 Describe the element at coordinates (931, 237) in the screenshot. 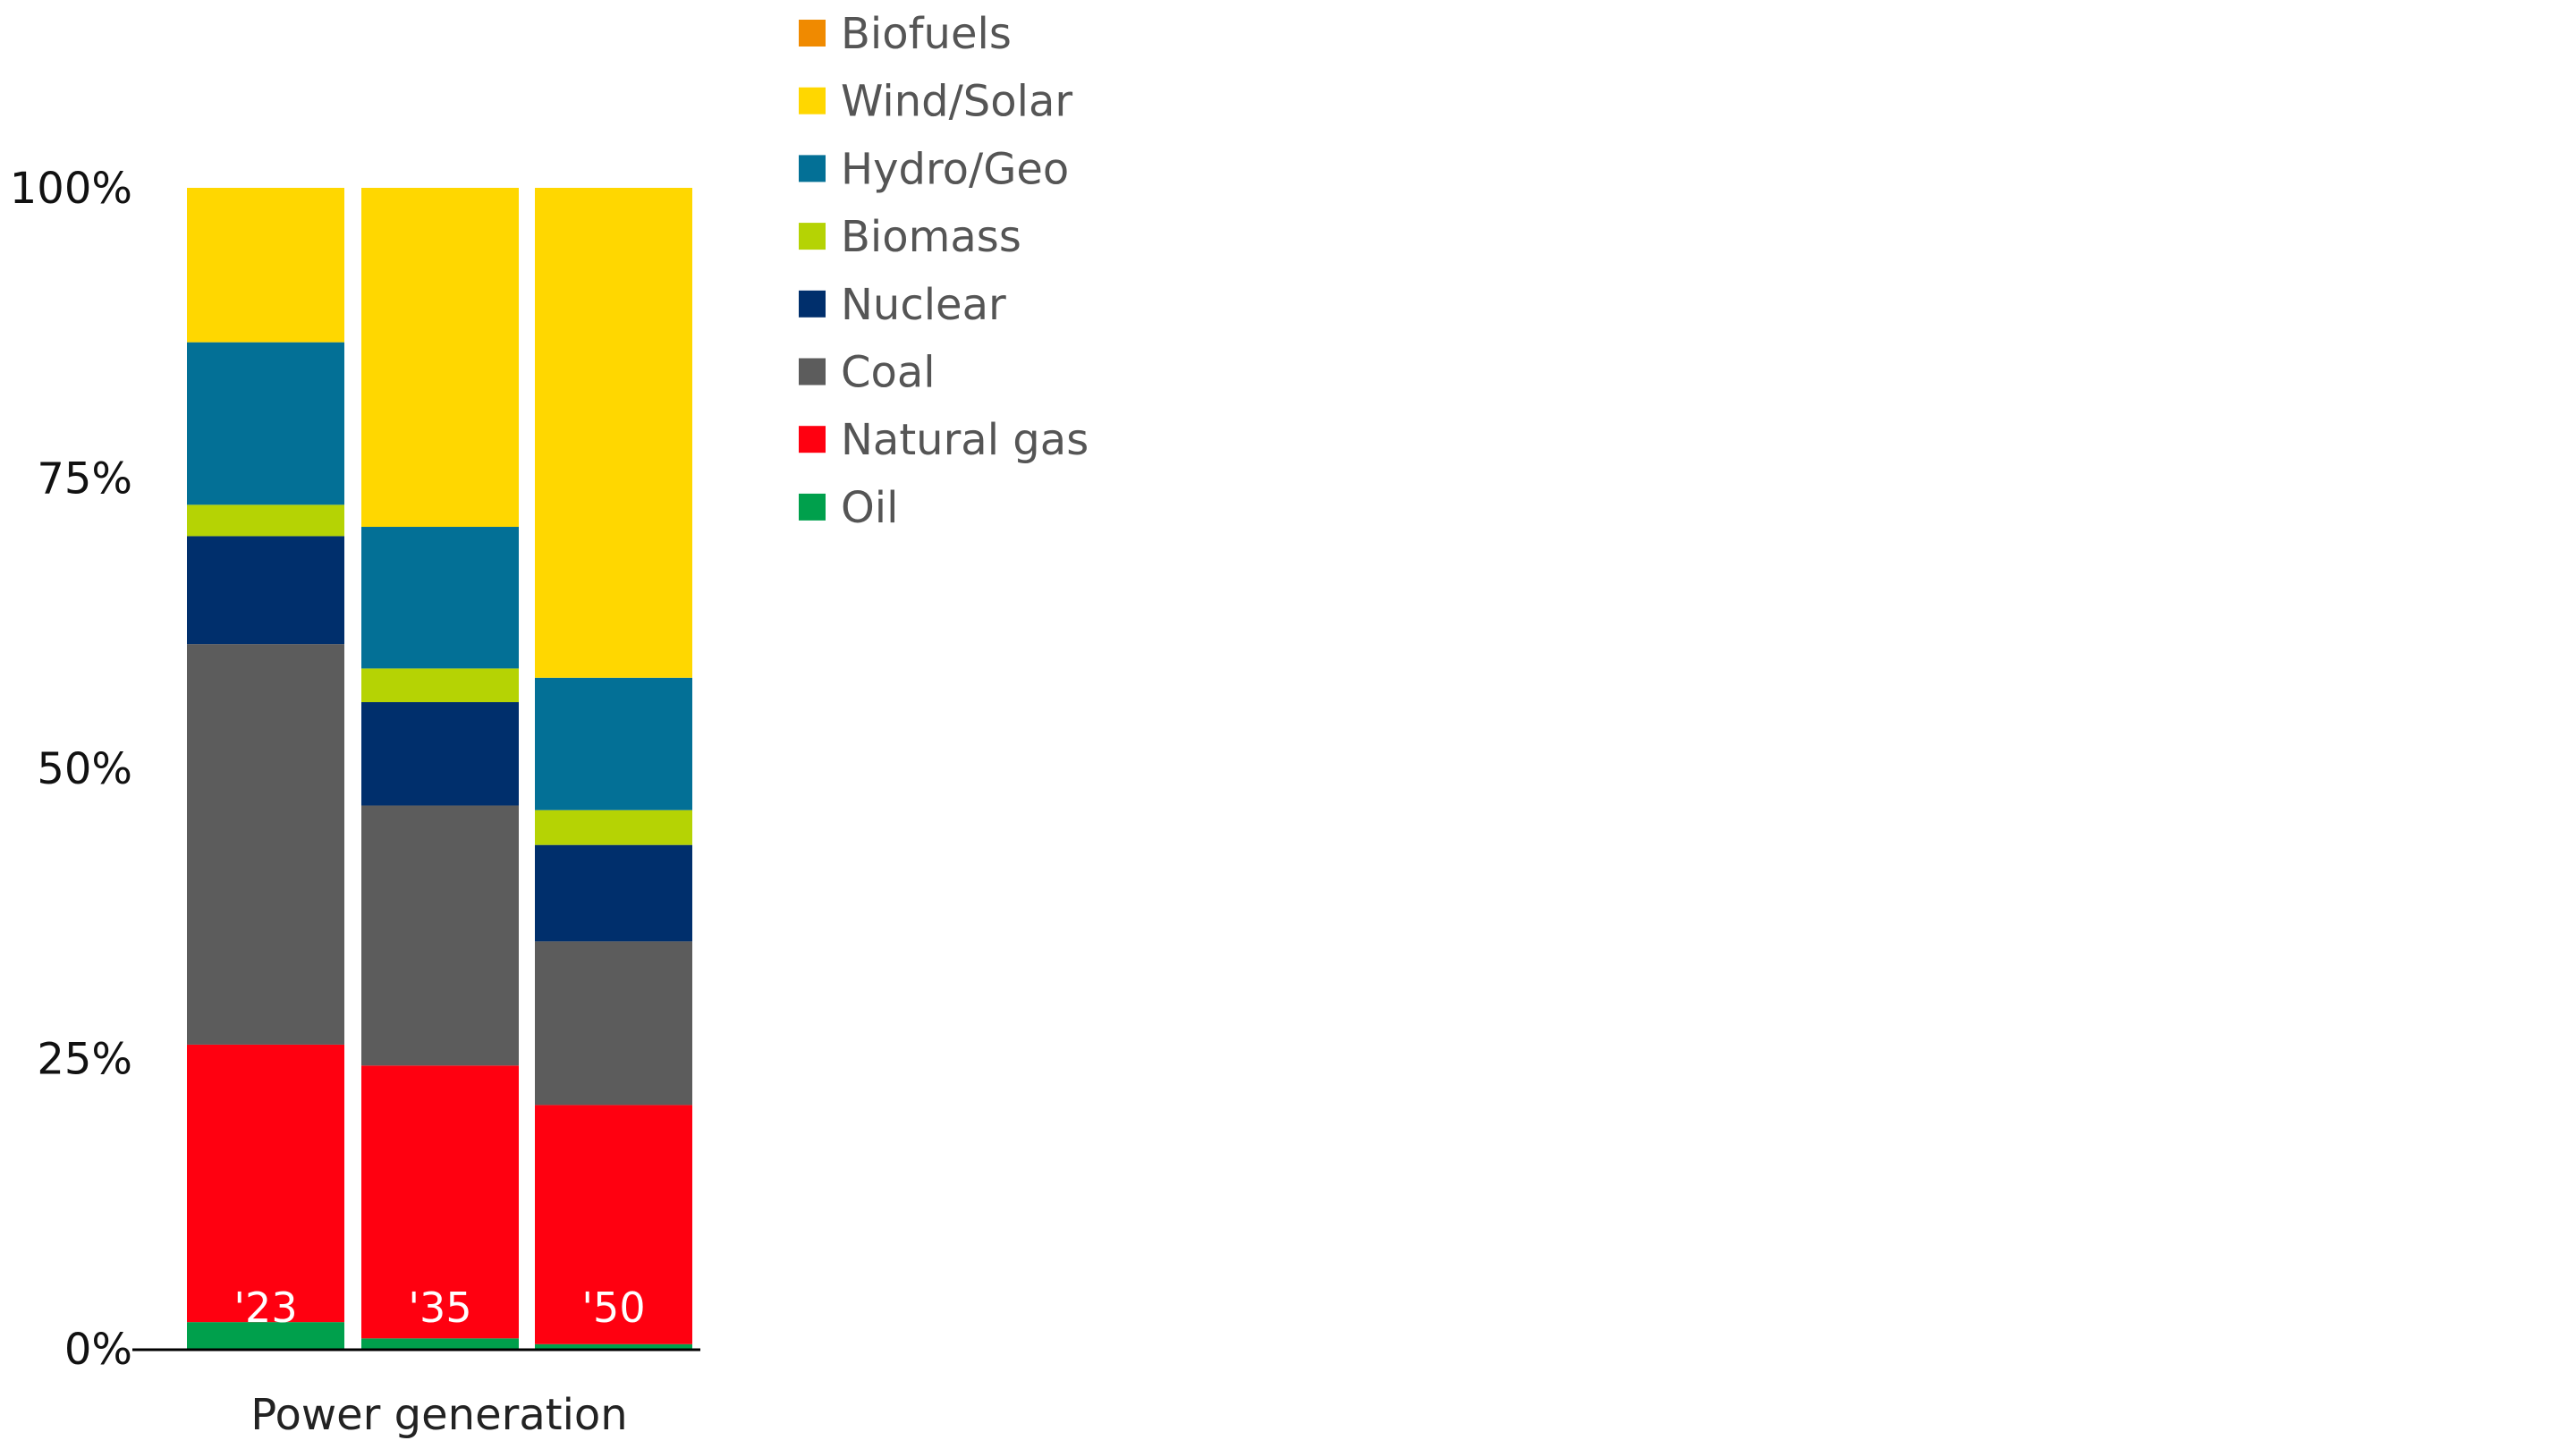

I see `legend-label: Biomass` at that location.